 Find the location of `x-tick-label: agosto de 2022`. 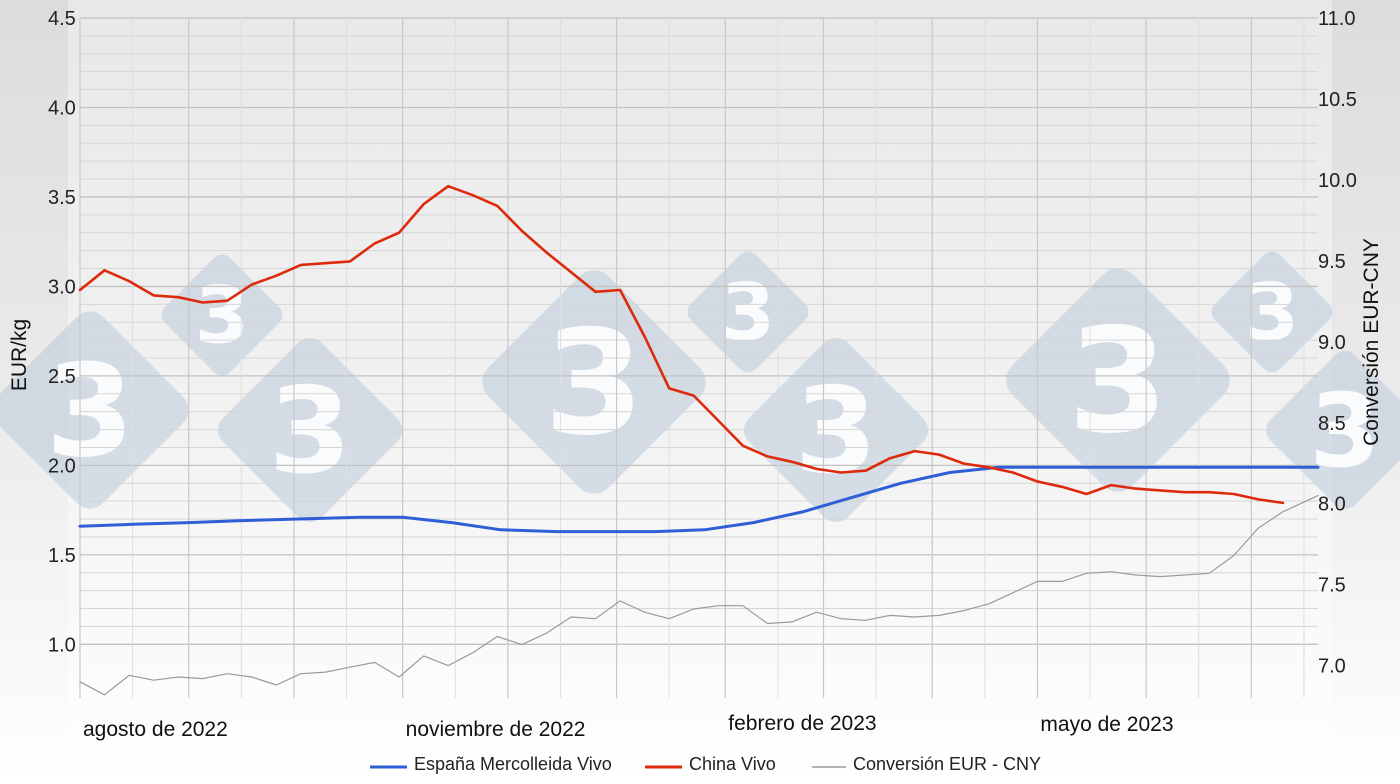

x-tick-label: agosto de 2022 is located at coordinates (155, 729).